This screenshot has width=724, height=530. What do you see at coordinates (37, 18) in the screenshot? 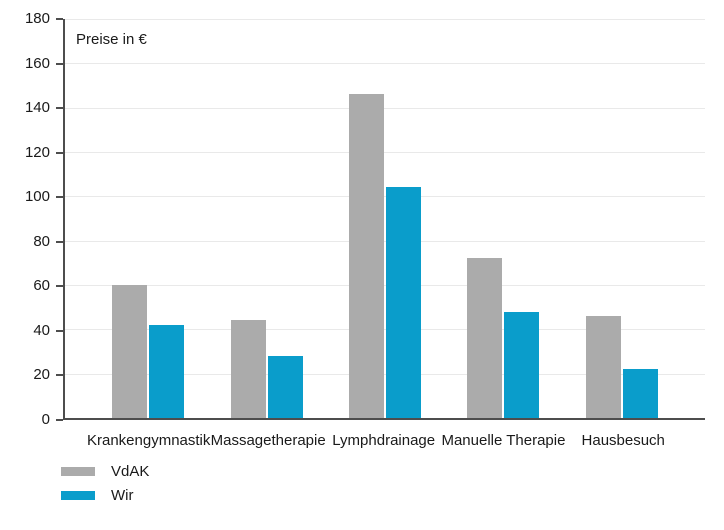
I see `y-axis-label: 180` at bounding box center [37, 18].